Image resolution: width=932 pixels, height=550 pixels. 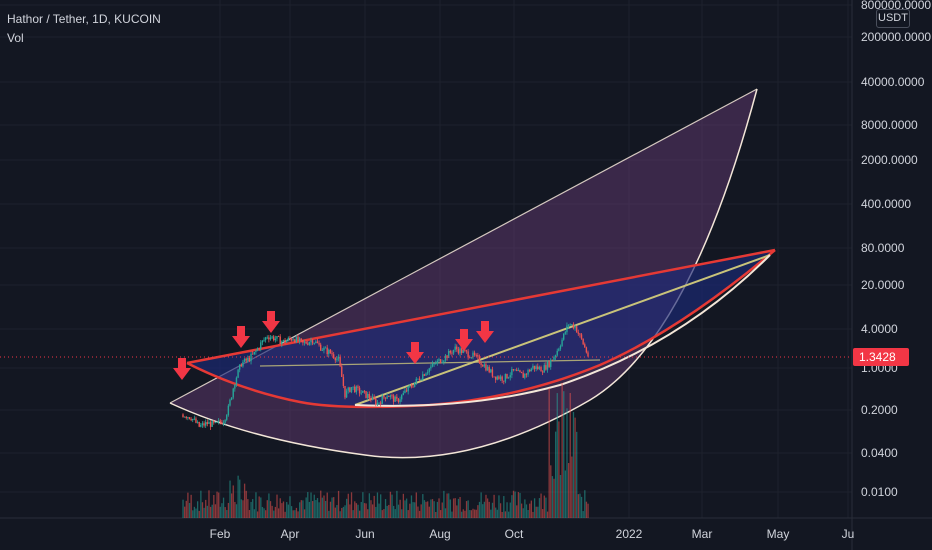 What do you see at coordinates (514, 534) in the screenshot?
I see `x-tick-label: Oct` at bounding box center [514, 534].